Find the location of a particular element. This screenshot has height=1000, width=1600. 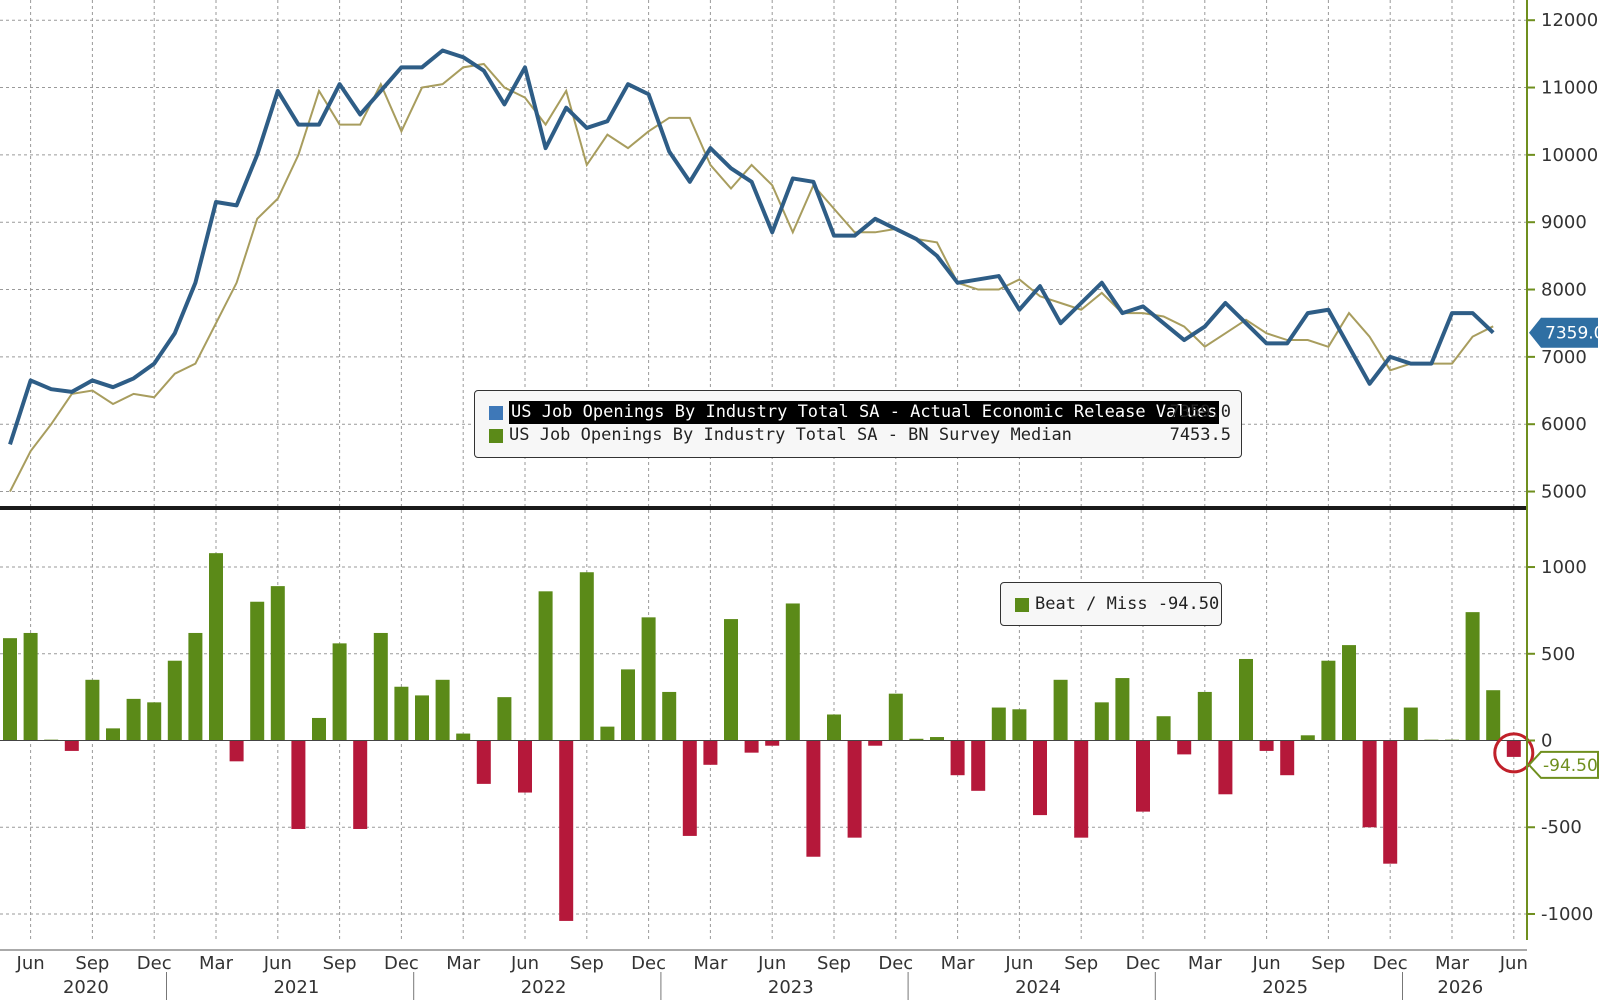

upper-axis-tick-label: 7000 is located at coordinates (1564, 357).